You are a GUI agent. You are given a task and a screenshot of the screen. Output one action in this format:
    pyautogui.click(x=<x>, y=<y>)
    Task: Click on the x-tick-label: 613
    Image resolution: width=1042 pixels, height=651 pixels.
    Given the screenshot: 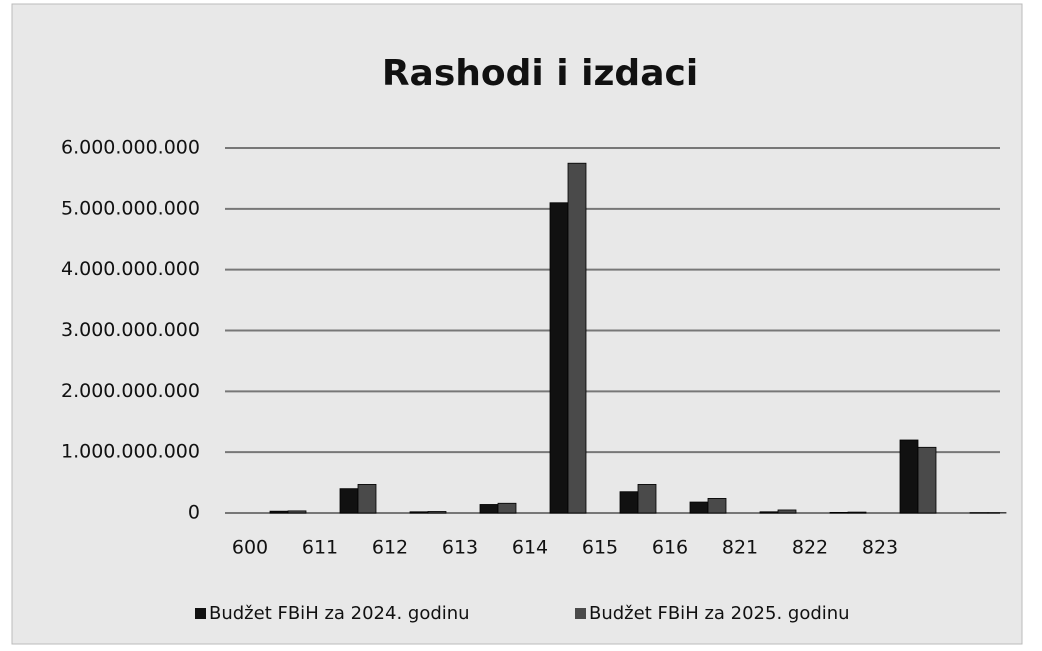 What is the action you would take?
    pyautogui.click(x=460, y=548)
    